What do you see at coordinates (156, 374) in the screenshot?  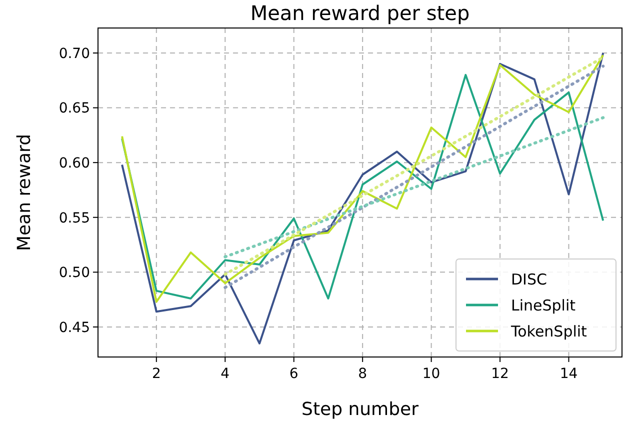 I see `x-tick-label: 2` at bounding box center [156, 374].